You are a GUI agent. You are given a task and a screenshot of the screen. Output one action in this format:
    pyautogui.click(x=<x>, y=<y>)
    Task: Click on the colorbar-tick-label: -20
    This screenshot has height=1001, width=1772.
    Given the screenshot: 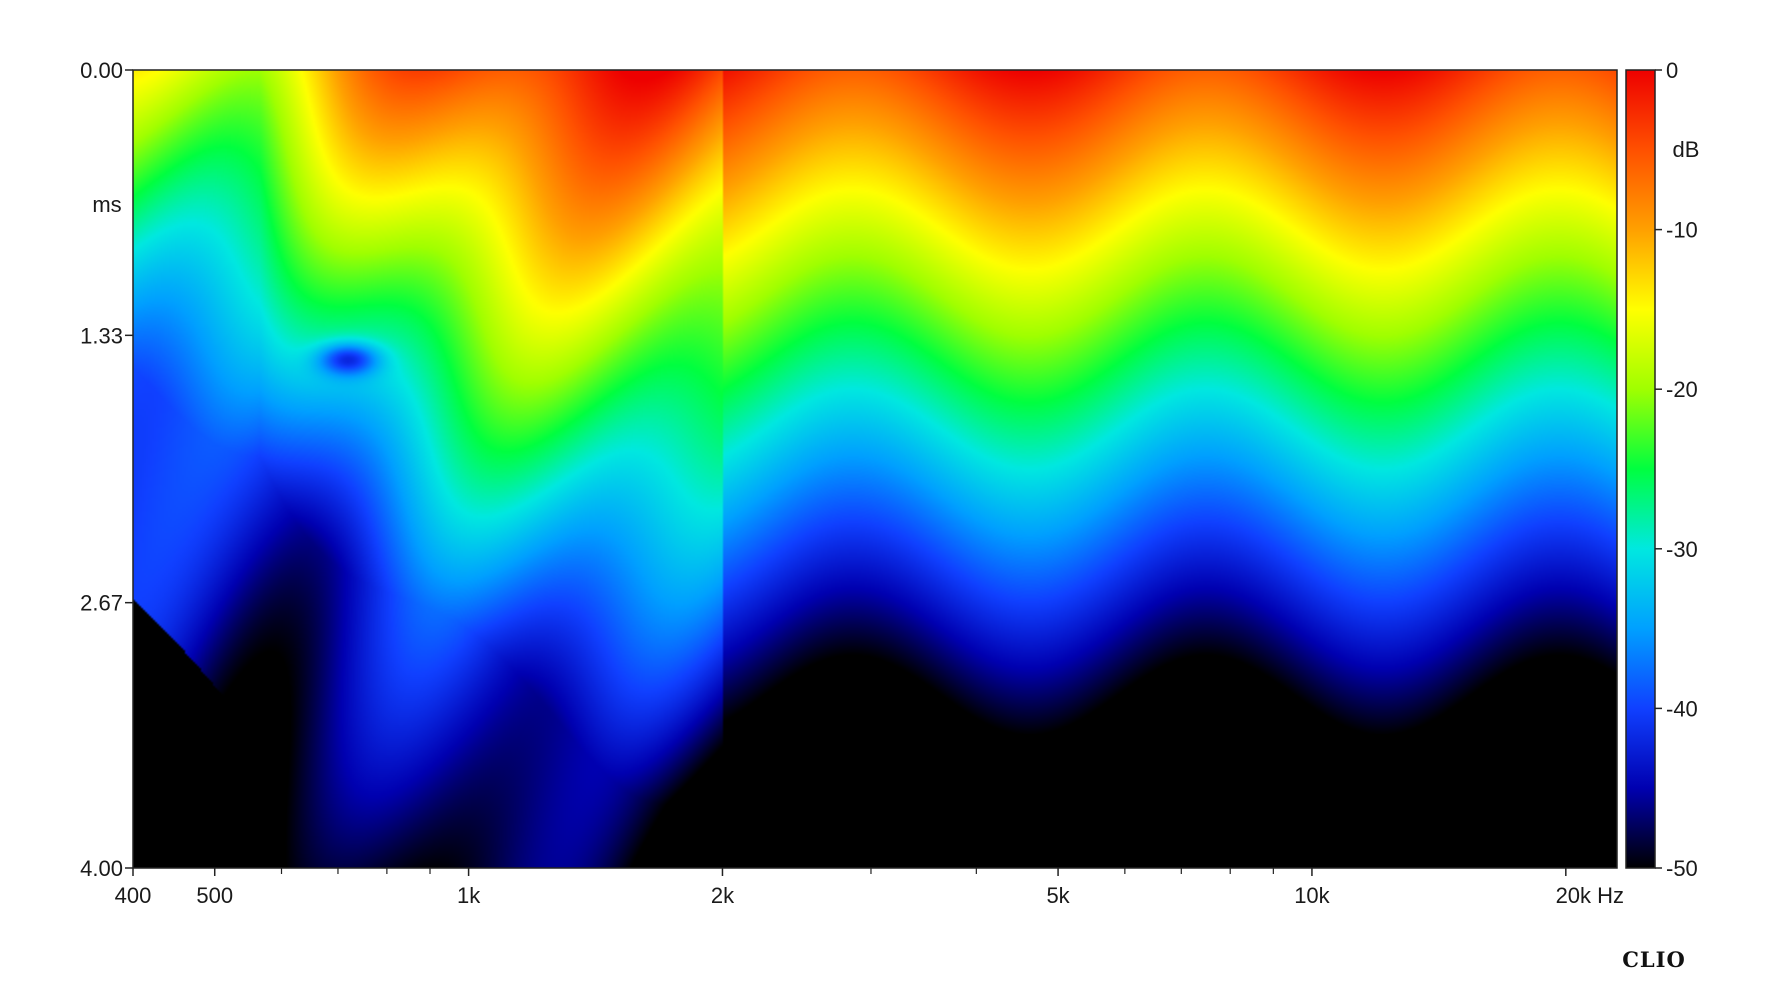 What is the action you would take?
    pyautogui.click(x=1682, y=389)
    